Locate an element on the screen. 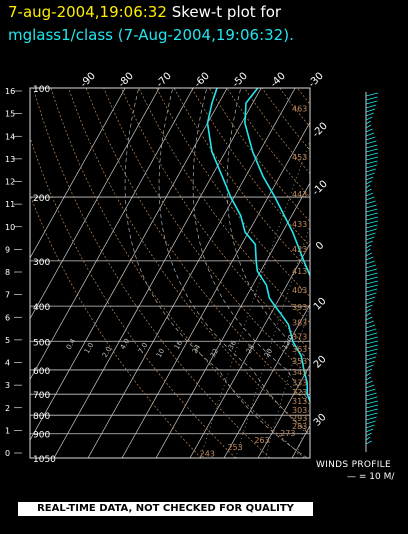 This screenshot has height=534, width=408. height-tick-label: 2 is located at coordinates (7, 408).